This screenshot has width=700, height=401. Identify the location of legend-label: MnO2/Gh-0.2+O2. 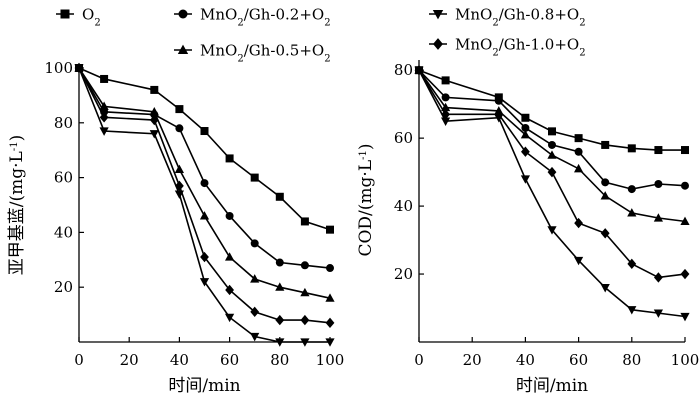
(265, 17).